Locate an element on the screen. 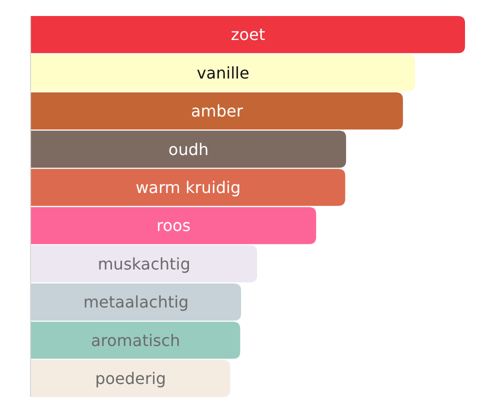  y-tick-label: zoet is located at coordinates (248, 34).